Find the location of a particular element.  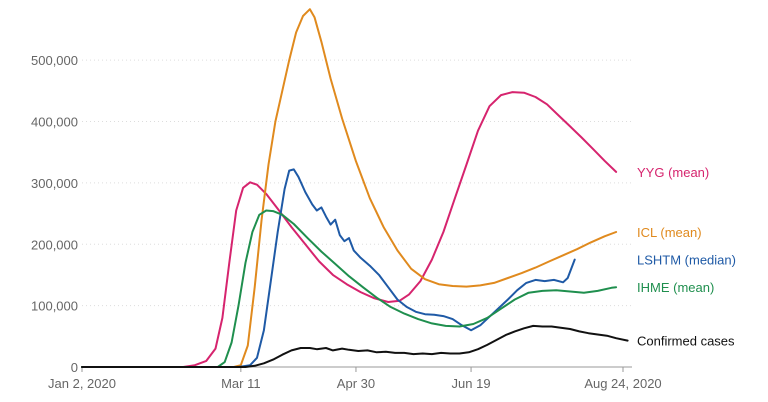

y-tick-label: 500,000 is located at coordinates (54, 60).